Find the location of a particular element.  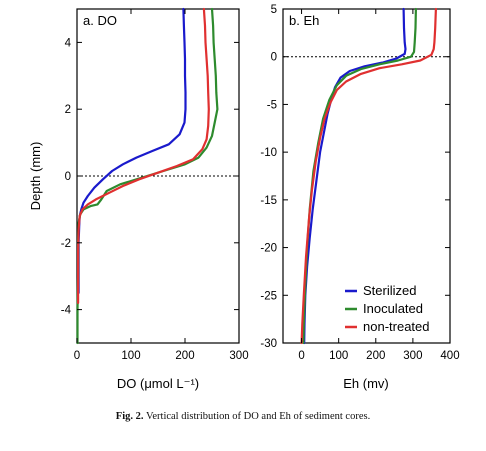

legend-label-sterilized: Sterilized is located at coordinates (389, 290).